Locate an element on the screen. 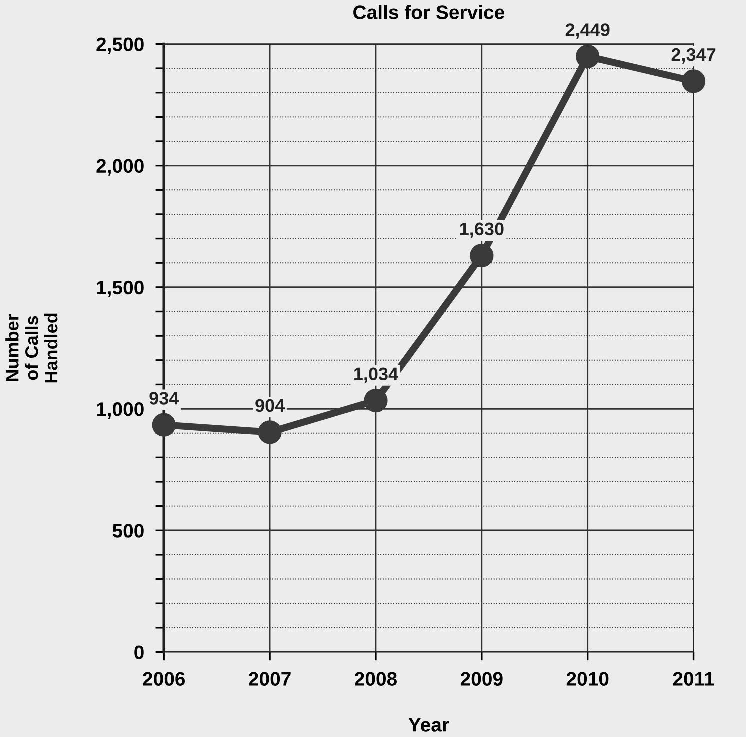  x-axis-title: Year is located at coordinates (429, 725).